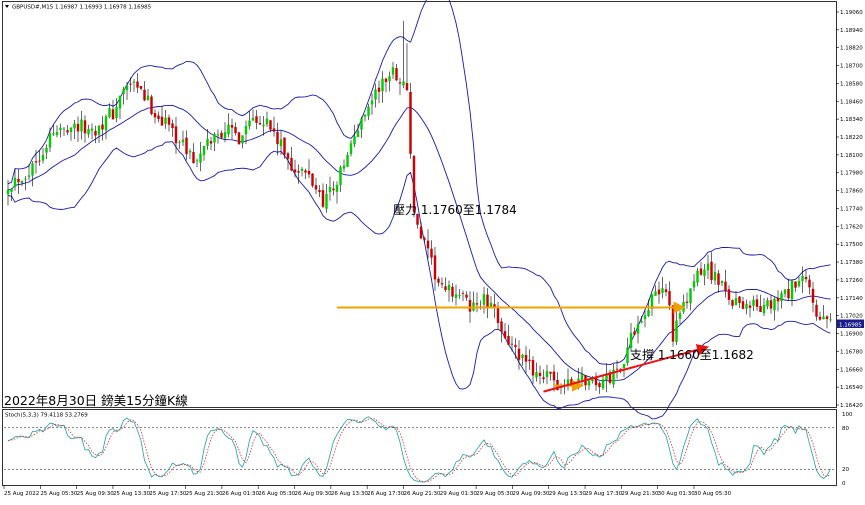 Image resolution: width=865 pixels, height=505 pixels. Describe the element at coordinates (851, 102) in the screenshot. I see `price-tick-label: 1.18460` at that location.